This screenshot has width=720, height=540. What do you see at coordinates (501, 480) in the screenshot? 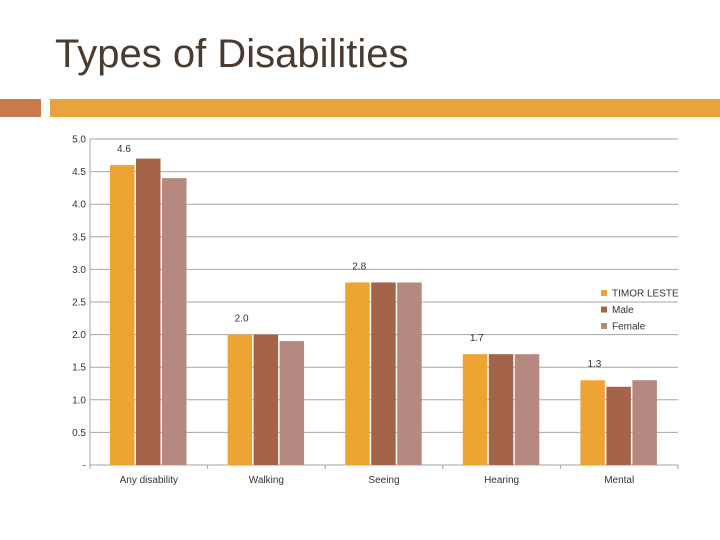
I see `x-category-label: Hearing` at bounding box center [501, 480].